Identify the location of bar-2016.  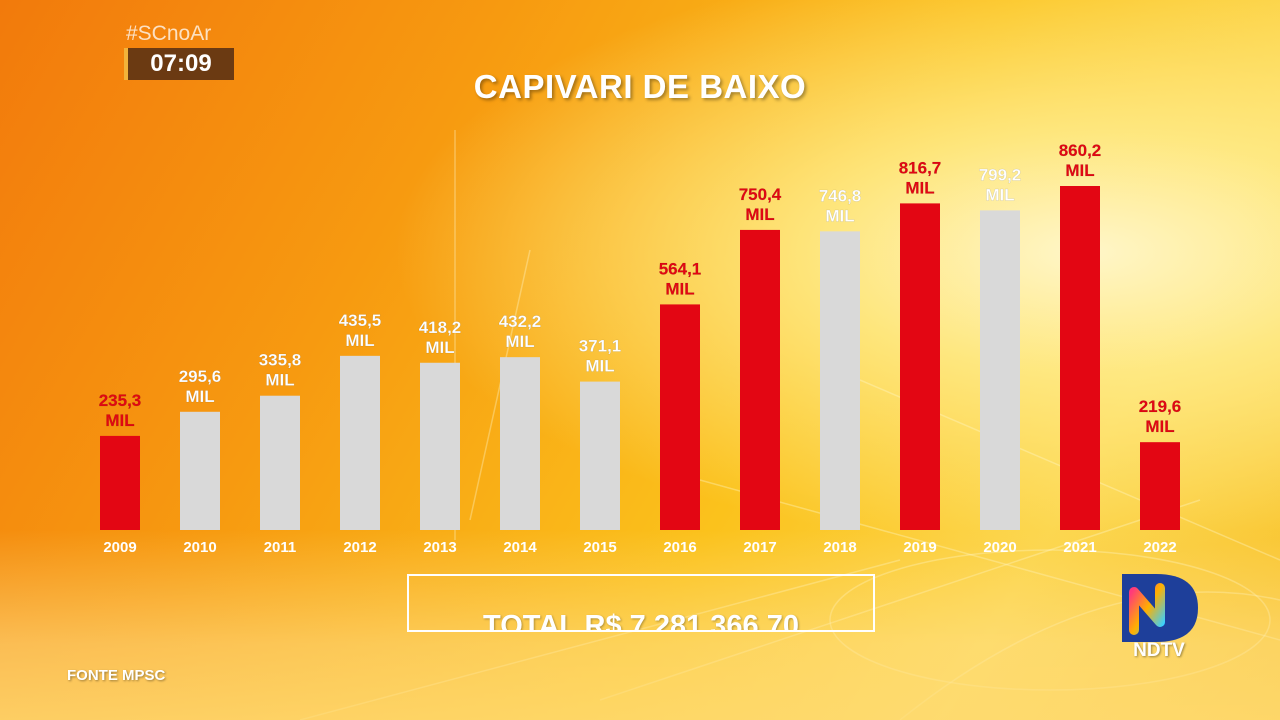
(680, 417).